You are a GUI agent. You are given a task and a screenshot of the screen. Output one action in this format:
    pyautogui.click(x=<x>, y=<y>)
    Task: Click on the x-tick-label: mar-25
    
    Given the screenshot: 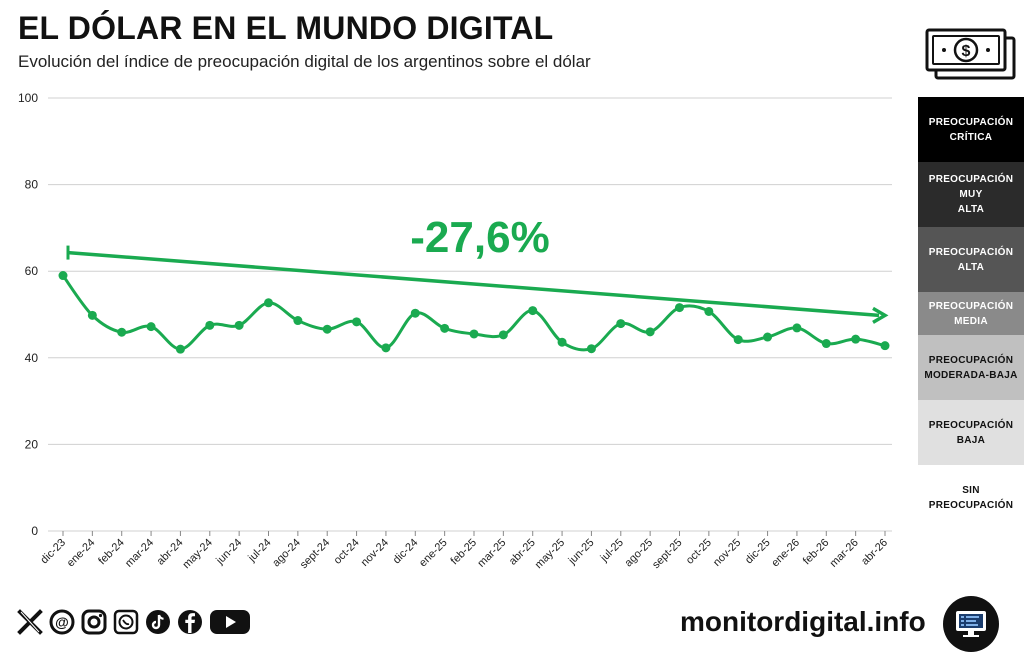 What is the action you would take?
    pyautogui.click(x=491, y=553)
    